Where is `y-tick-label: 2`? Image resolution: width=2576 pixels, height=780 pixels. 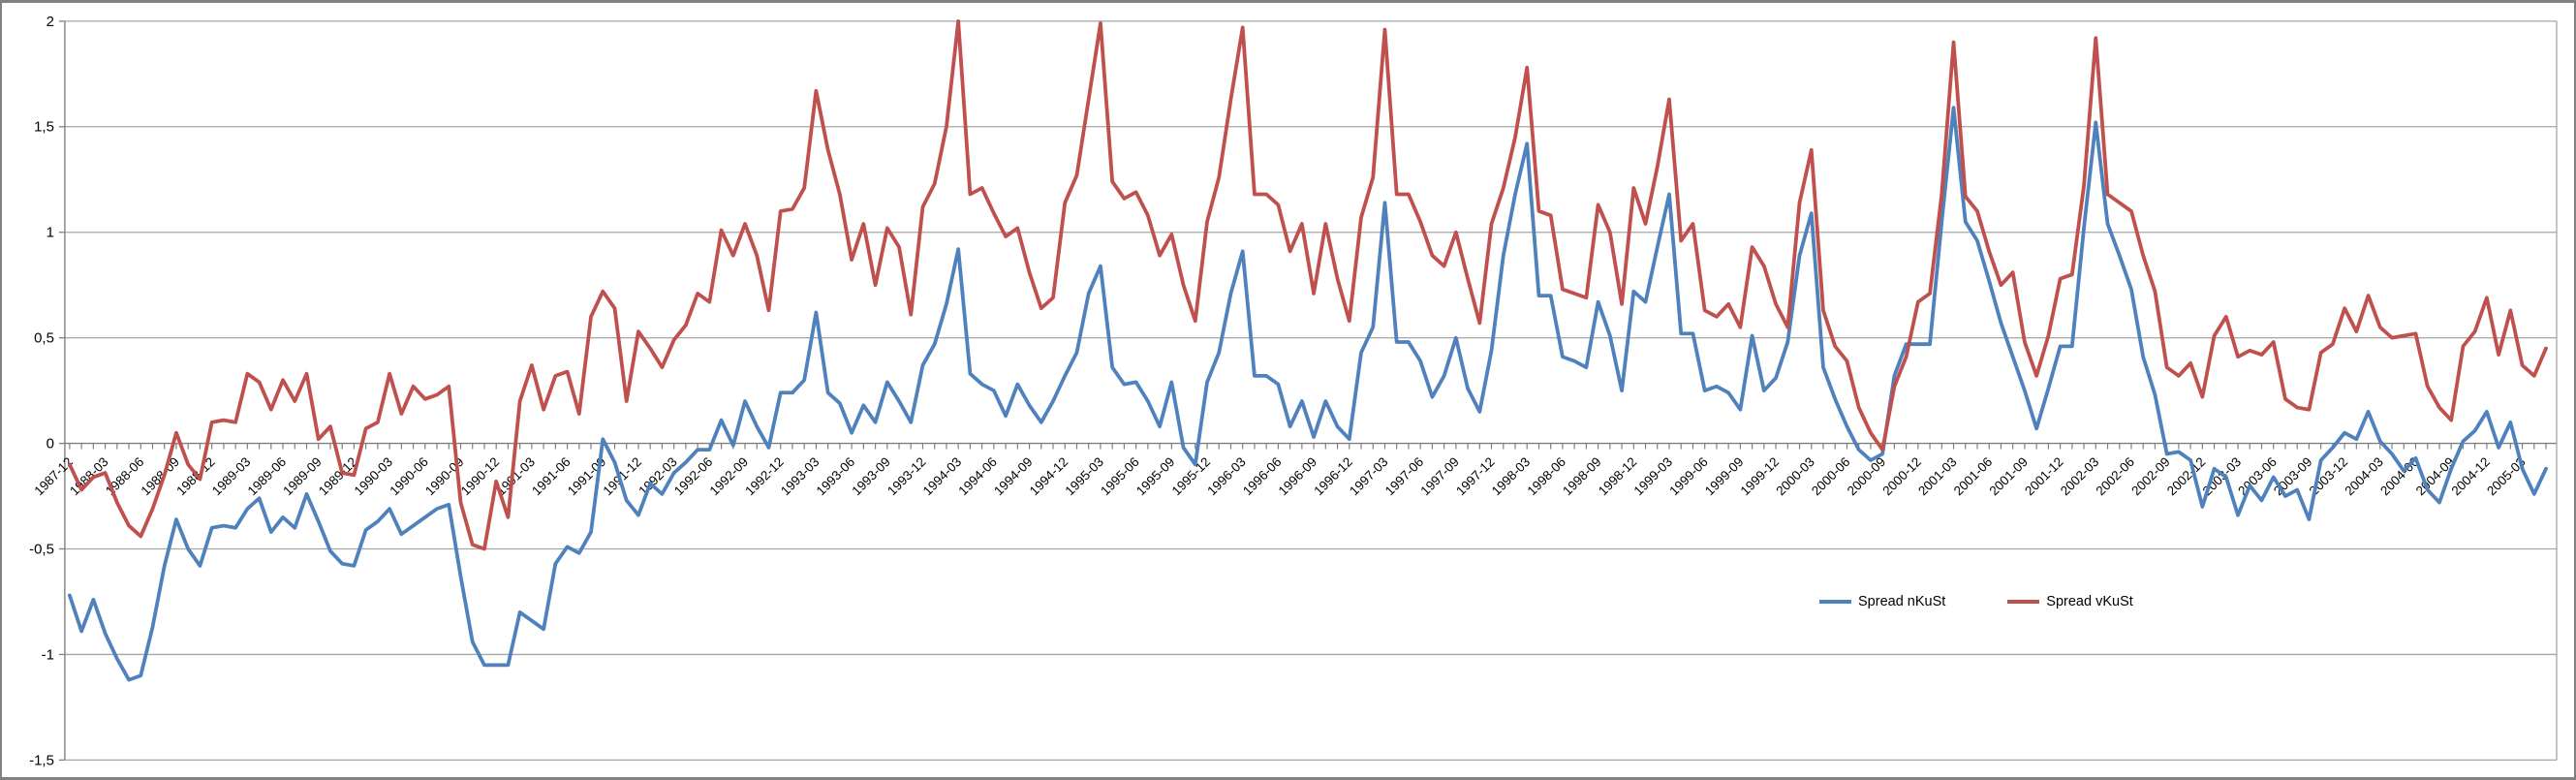
y-tick-label: 2 is located at coordinates (50, 22).